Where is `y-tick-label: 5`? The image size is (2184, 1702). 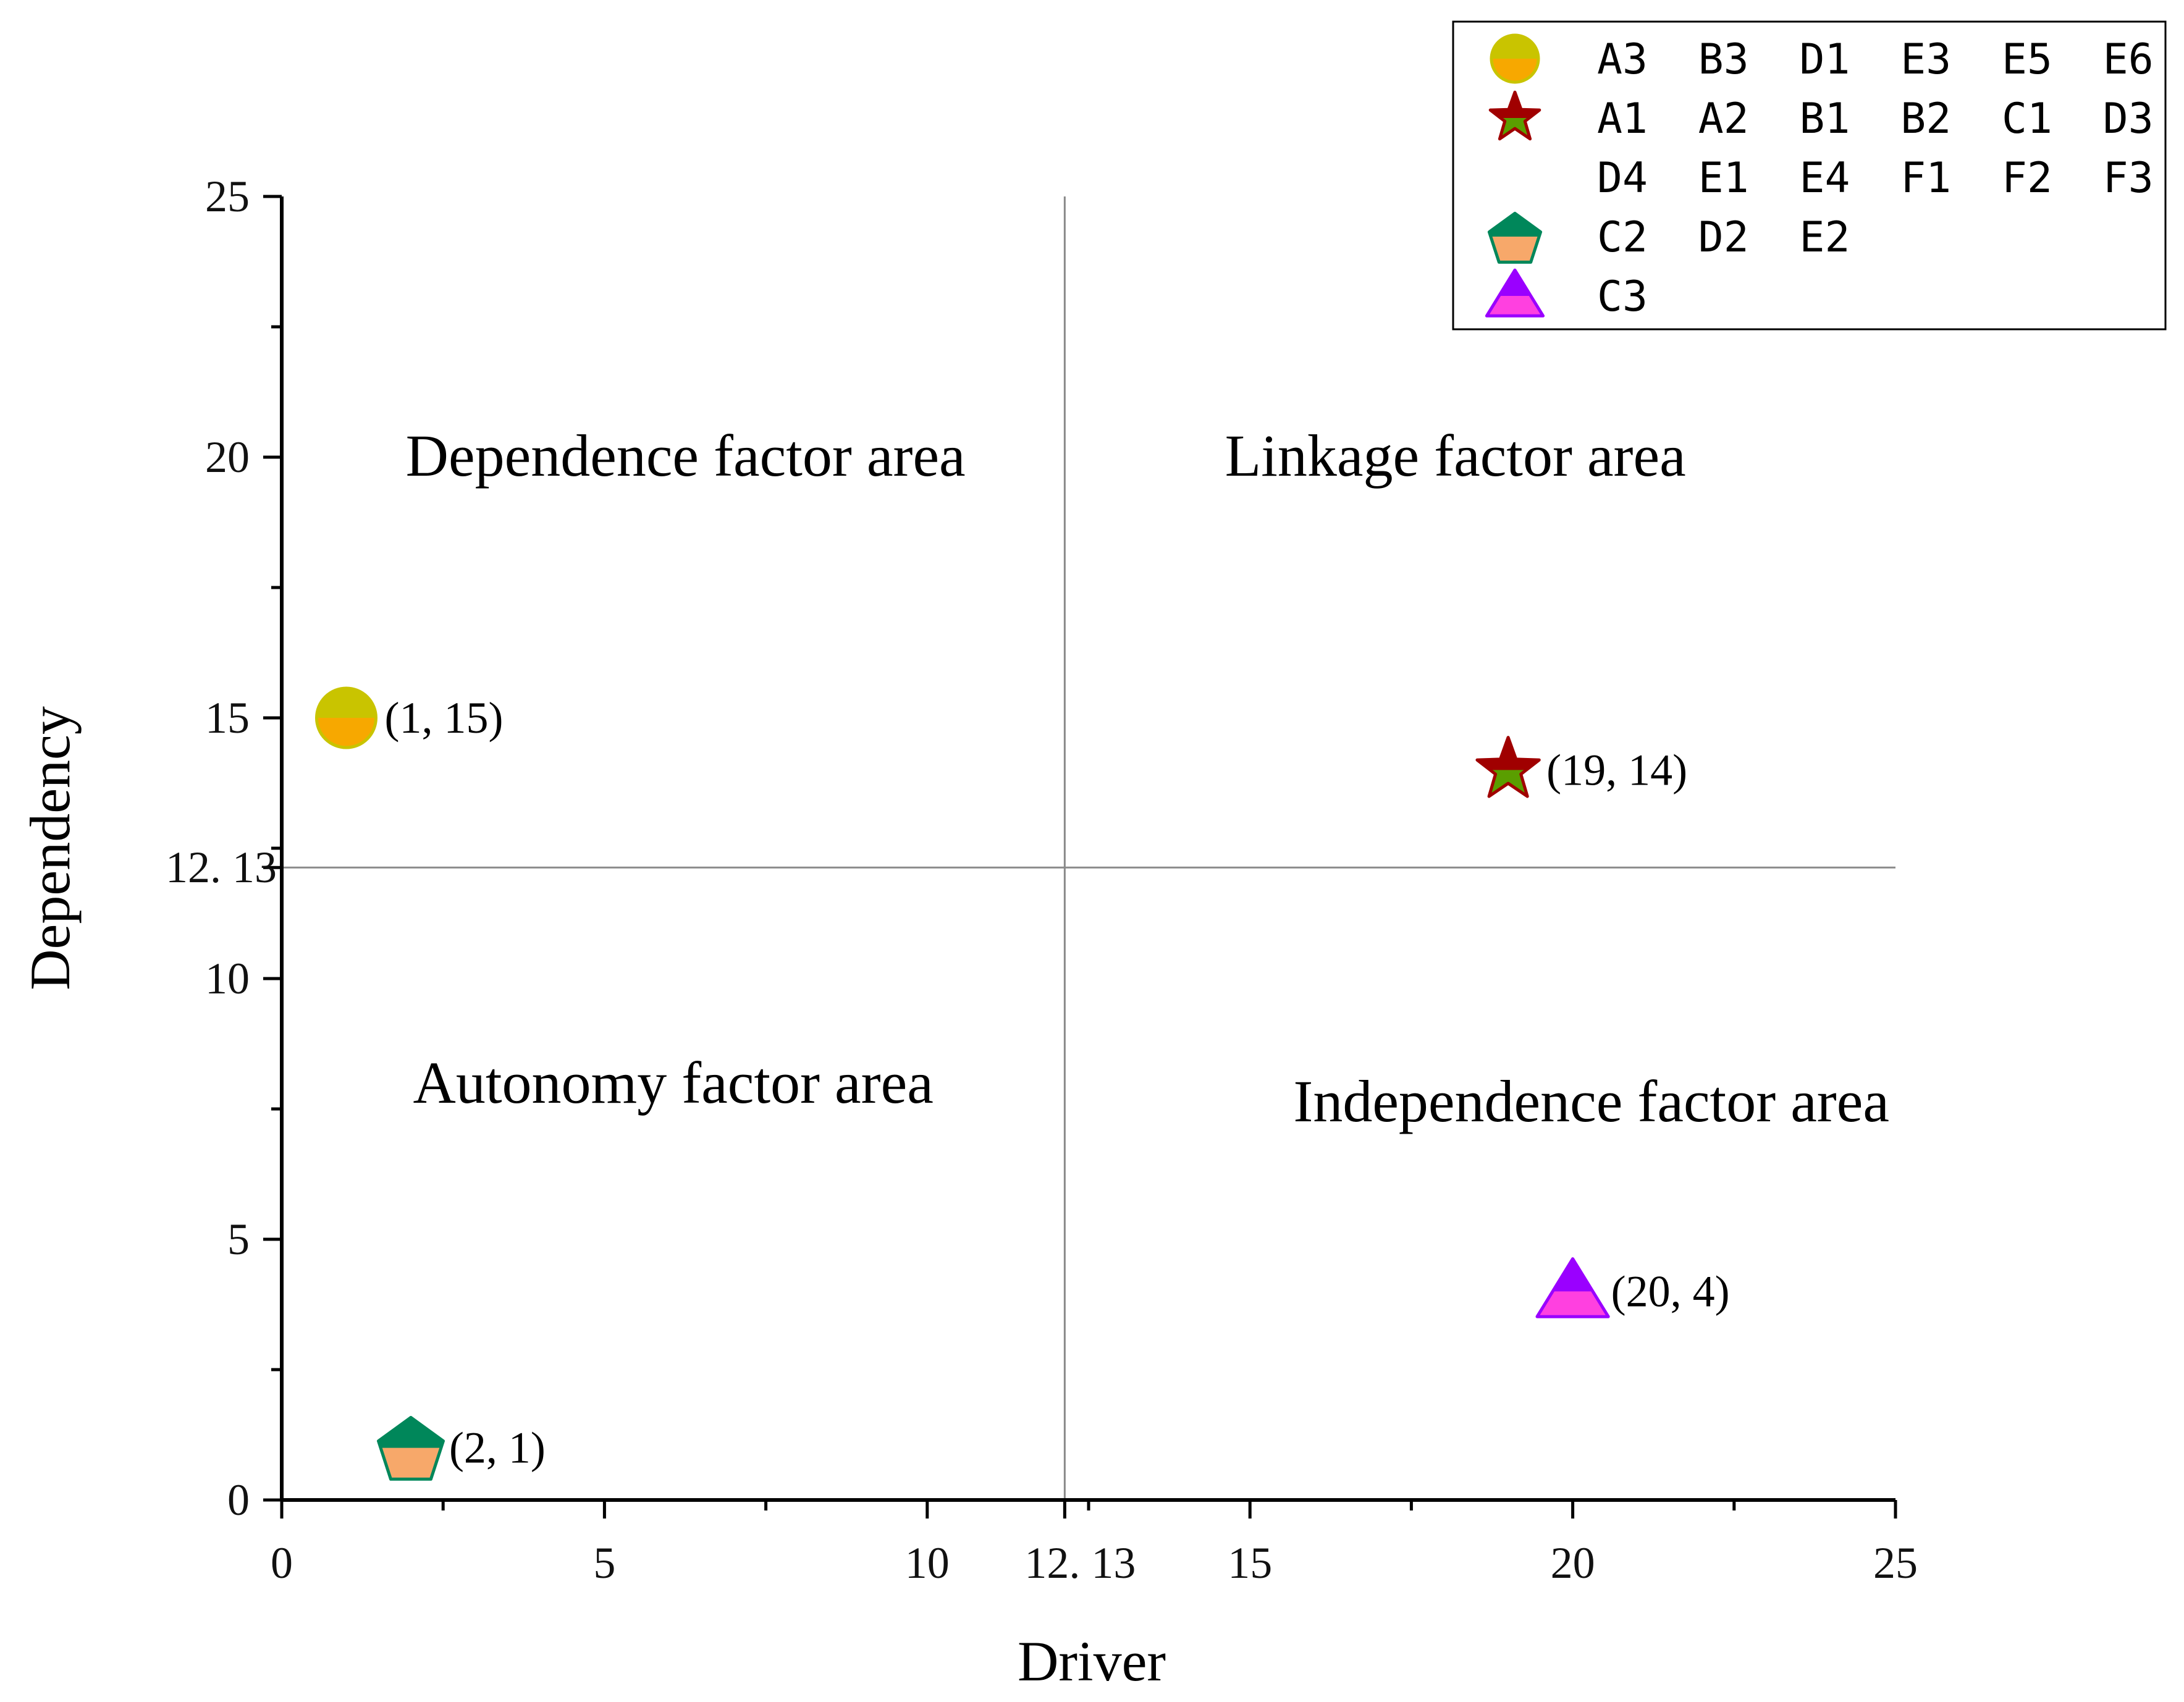 y-tick-label: 5 is located at coordinates (238, 1239).